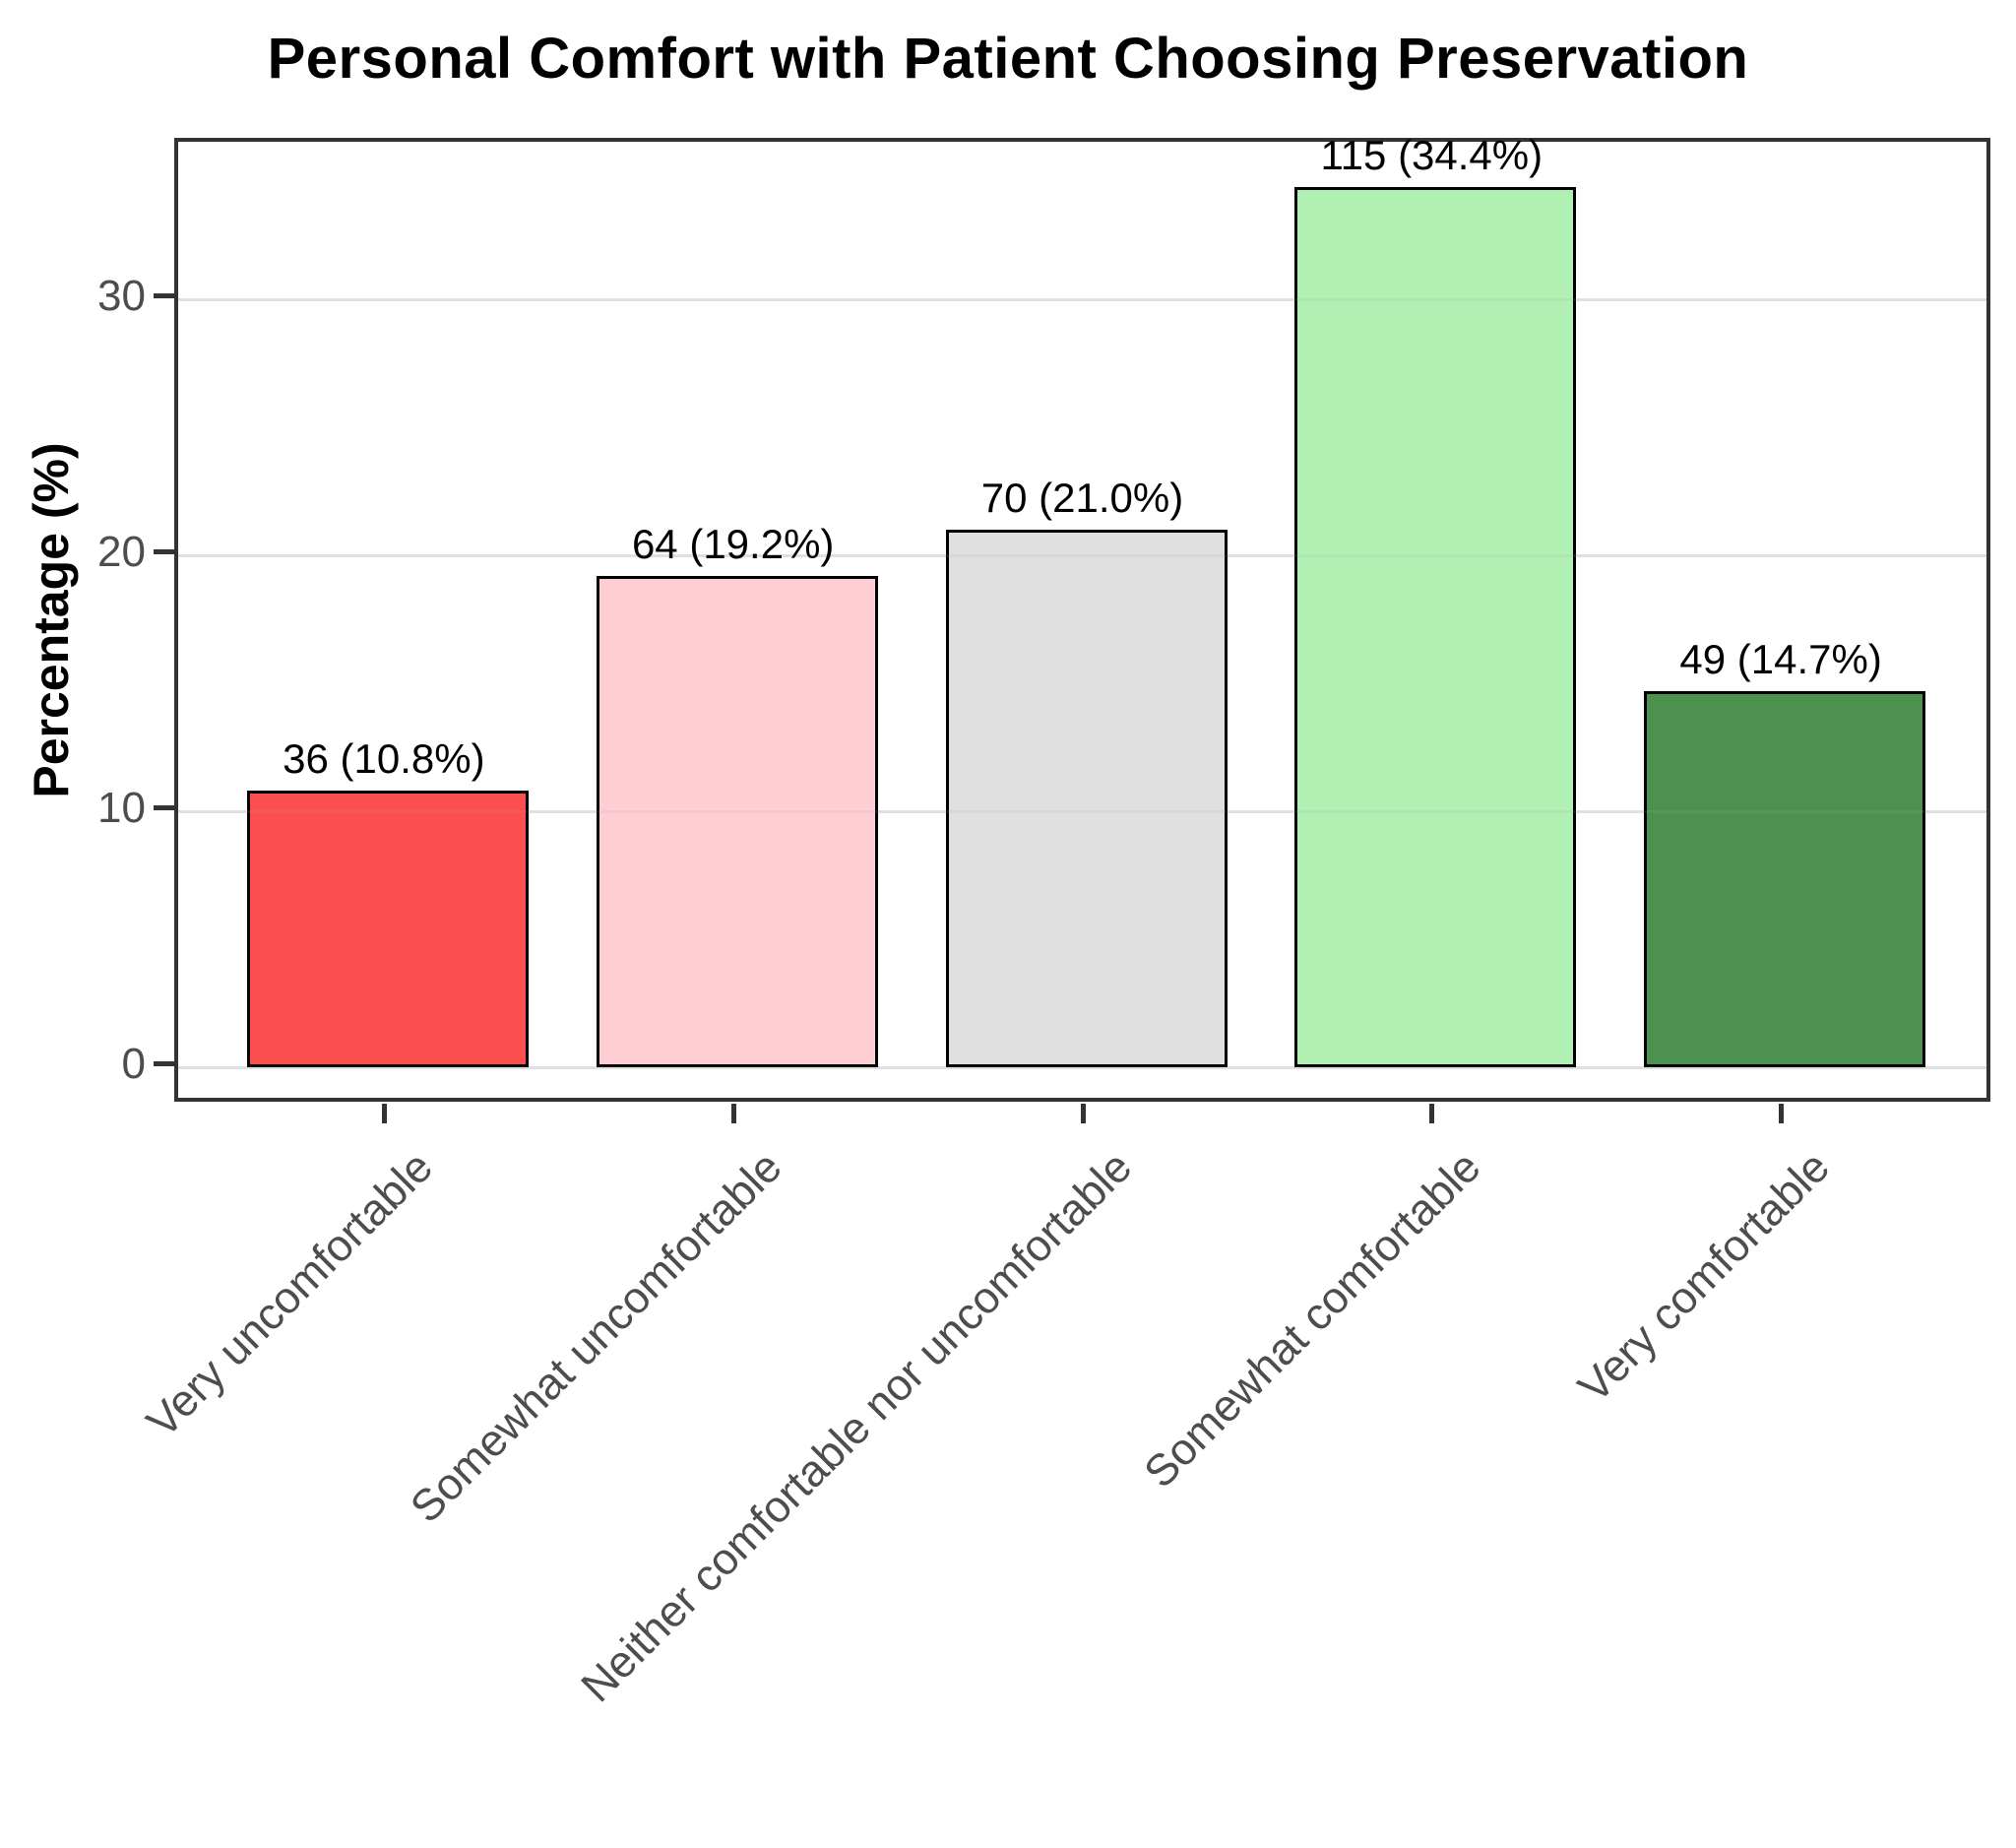 The width and height of the screenshot is (2016, 1848). I want to click on y-axis-tick-label: 30, so click(121, 296).